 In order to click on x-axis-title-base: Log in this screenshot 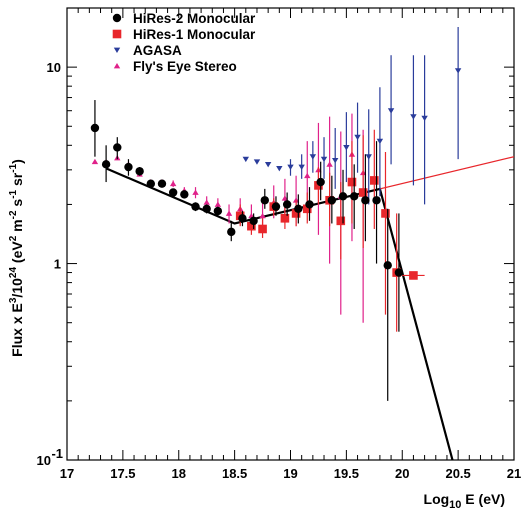, I will do `click(437, 499)`.